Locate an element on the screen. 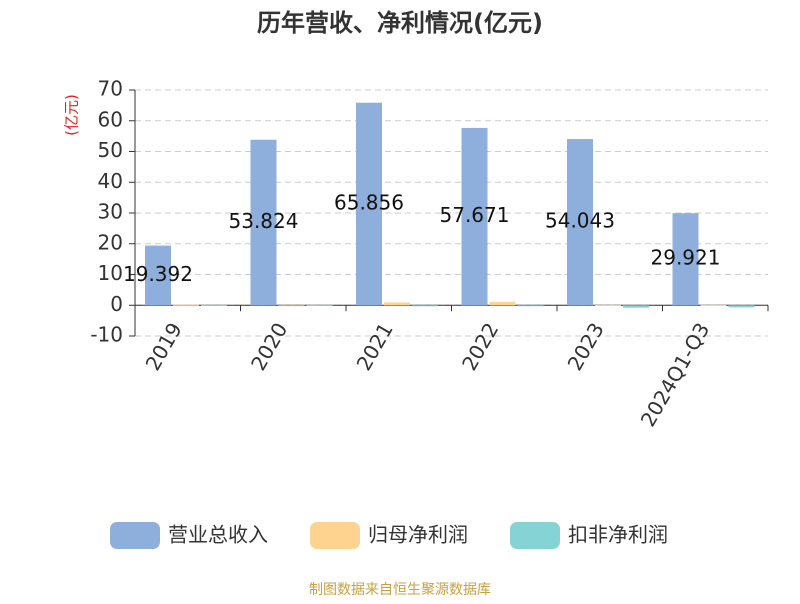 This screenshot has width=800, height=604. y-tick-label: 30 is located at coordinates (110, 212).